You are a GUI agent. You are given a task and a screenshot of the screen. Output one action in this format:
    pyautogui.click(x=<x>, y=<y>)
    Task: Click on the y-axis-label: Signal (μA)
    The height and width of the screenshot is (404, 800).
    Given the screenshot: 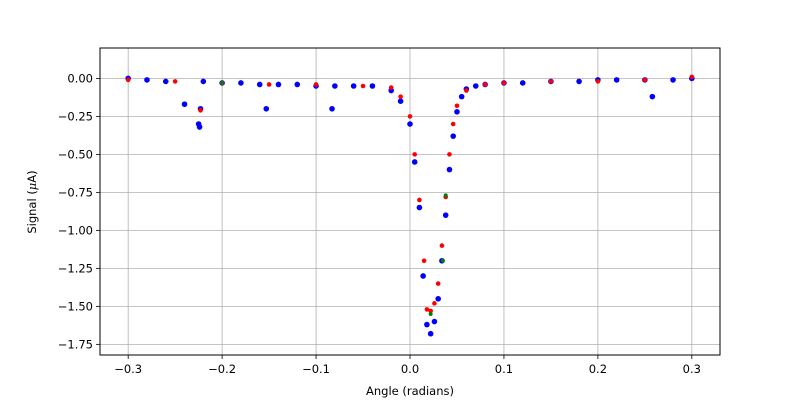 What is the action you would take?
    pyautogui.click(x=32, y=201)
    